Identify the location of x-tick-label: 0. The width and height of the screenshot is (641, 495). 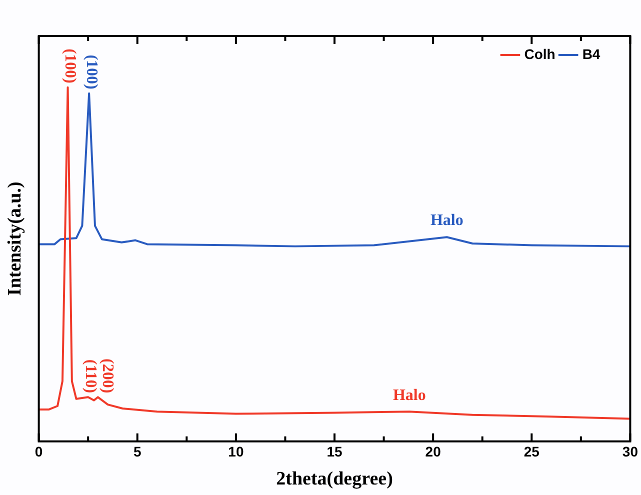
(38, 452).